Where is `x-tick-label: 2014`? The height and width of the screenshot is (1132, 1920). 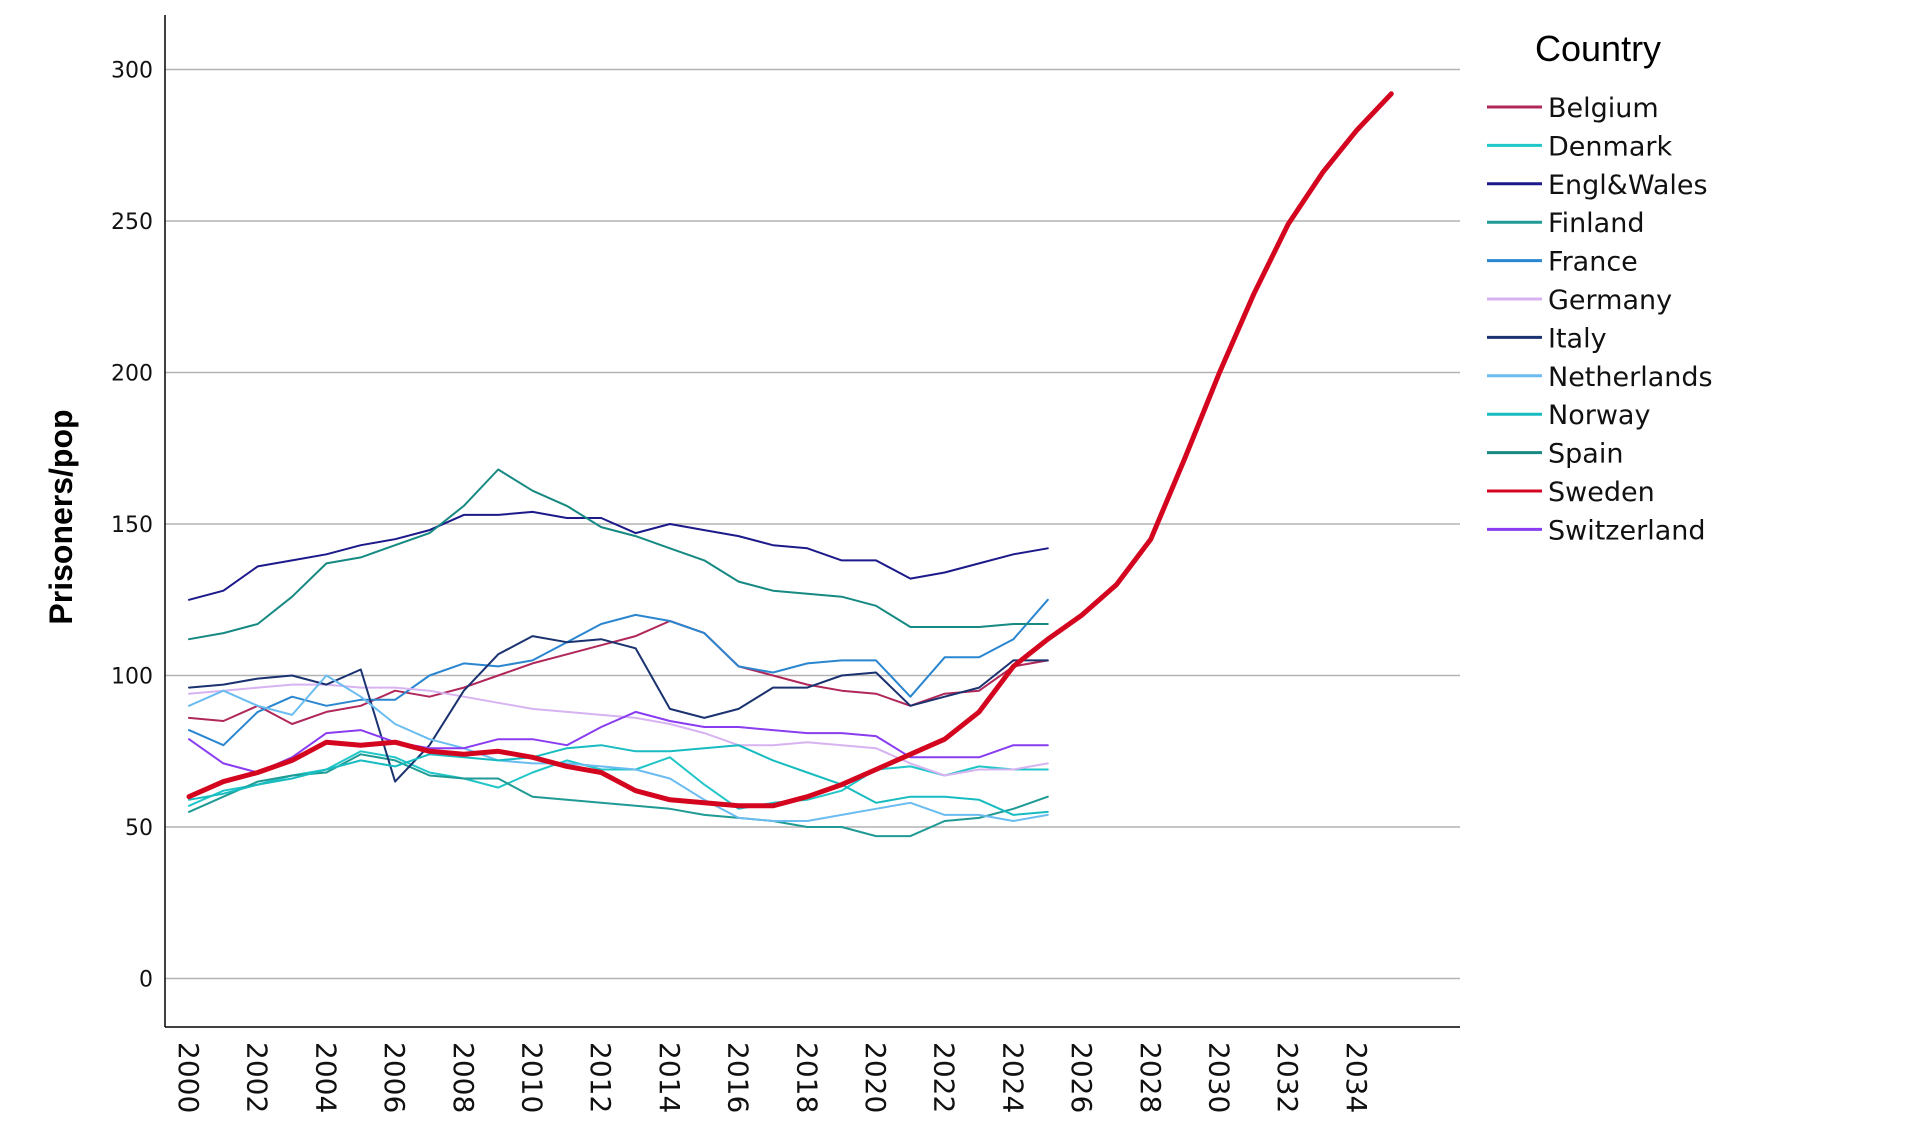 x-tick-label: 2014 is located at coordinates (669, 1077).